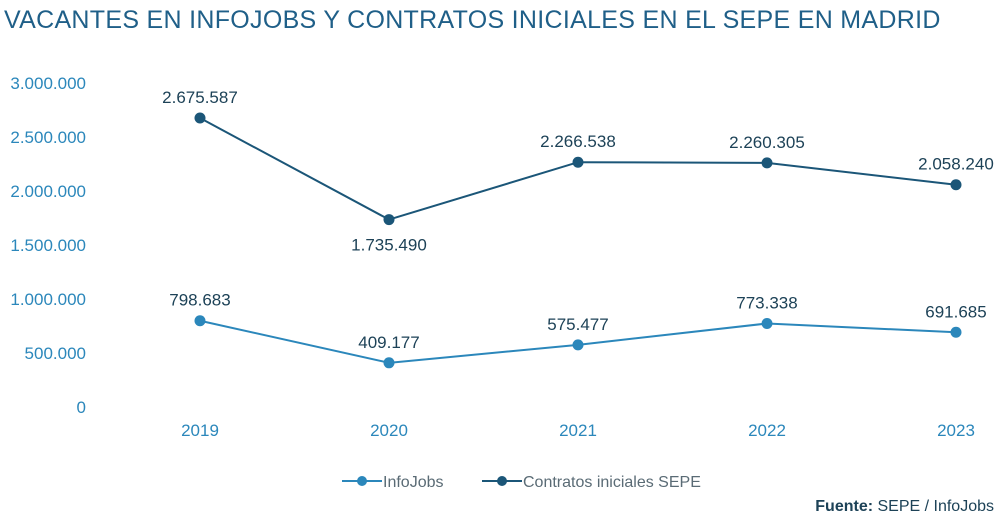 The width and height of the screenshot is (1000, 521). What do you see at coordinates (48, 137) in the screenshot?
I see `y-tick-label: 2.500.000` at bounding box center [48, 137].